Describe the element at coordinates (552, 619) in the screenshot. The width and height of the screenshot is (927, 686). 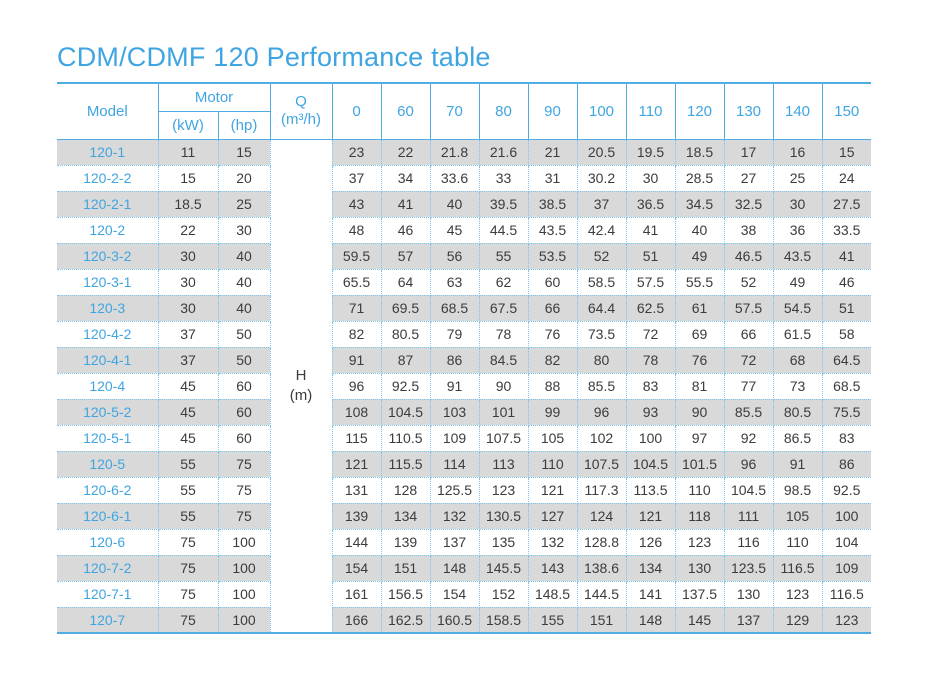
I see `value-cell: 155` at that location.